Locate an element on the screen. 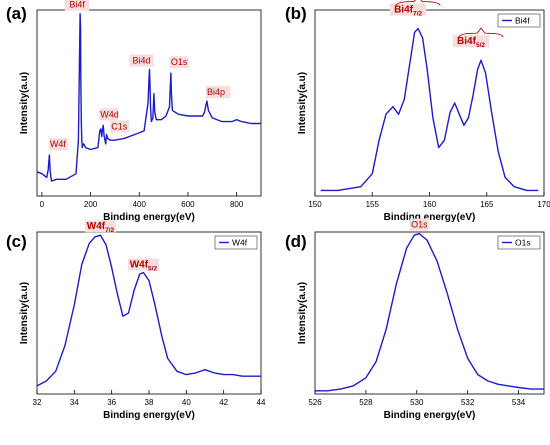  x-axis-title-b: Binding energy(eV) is located at coordinates (430, 217).